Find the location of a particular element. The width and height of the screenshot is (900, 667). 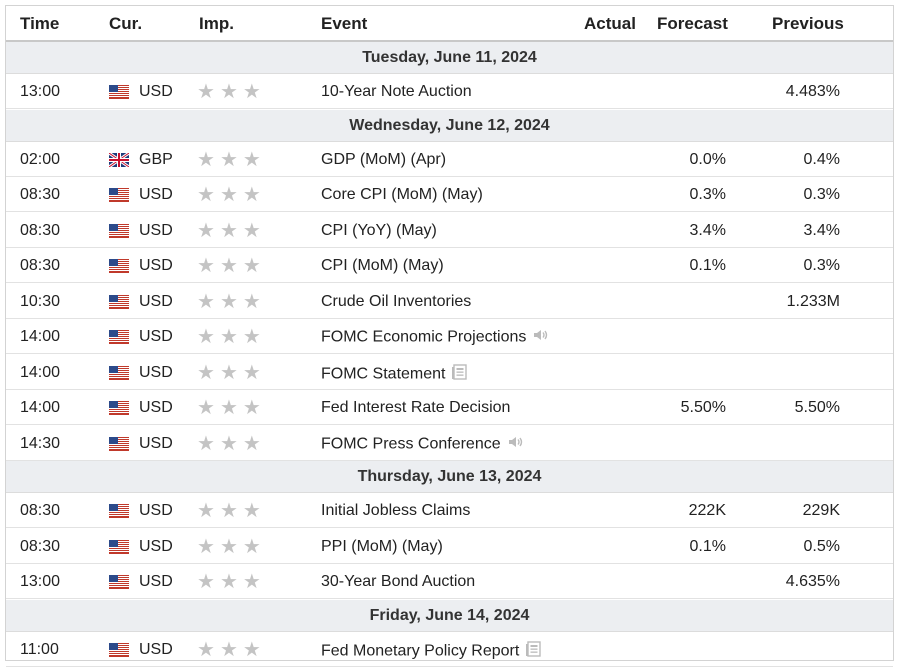

event-name: Crude Oil Inventories is located at coordinates (396, 301).